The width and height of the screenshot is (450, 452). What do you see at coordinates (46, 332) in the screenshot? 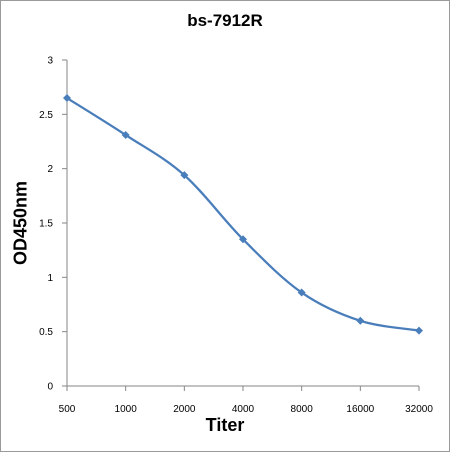
I see `y-tick-label: 0.5` at bounding box center [46, 332].